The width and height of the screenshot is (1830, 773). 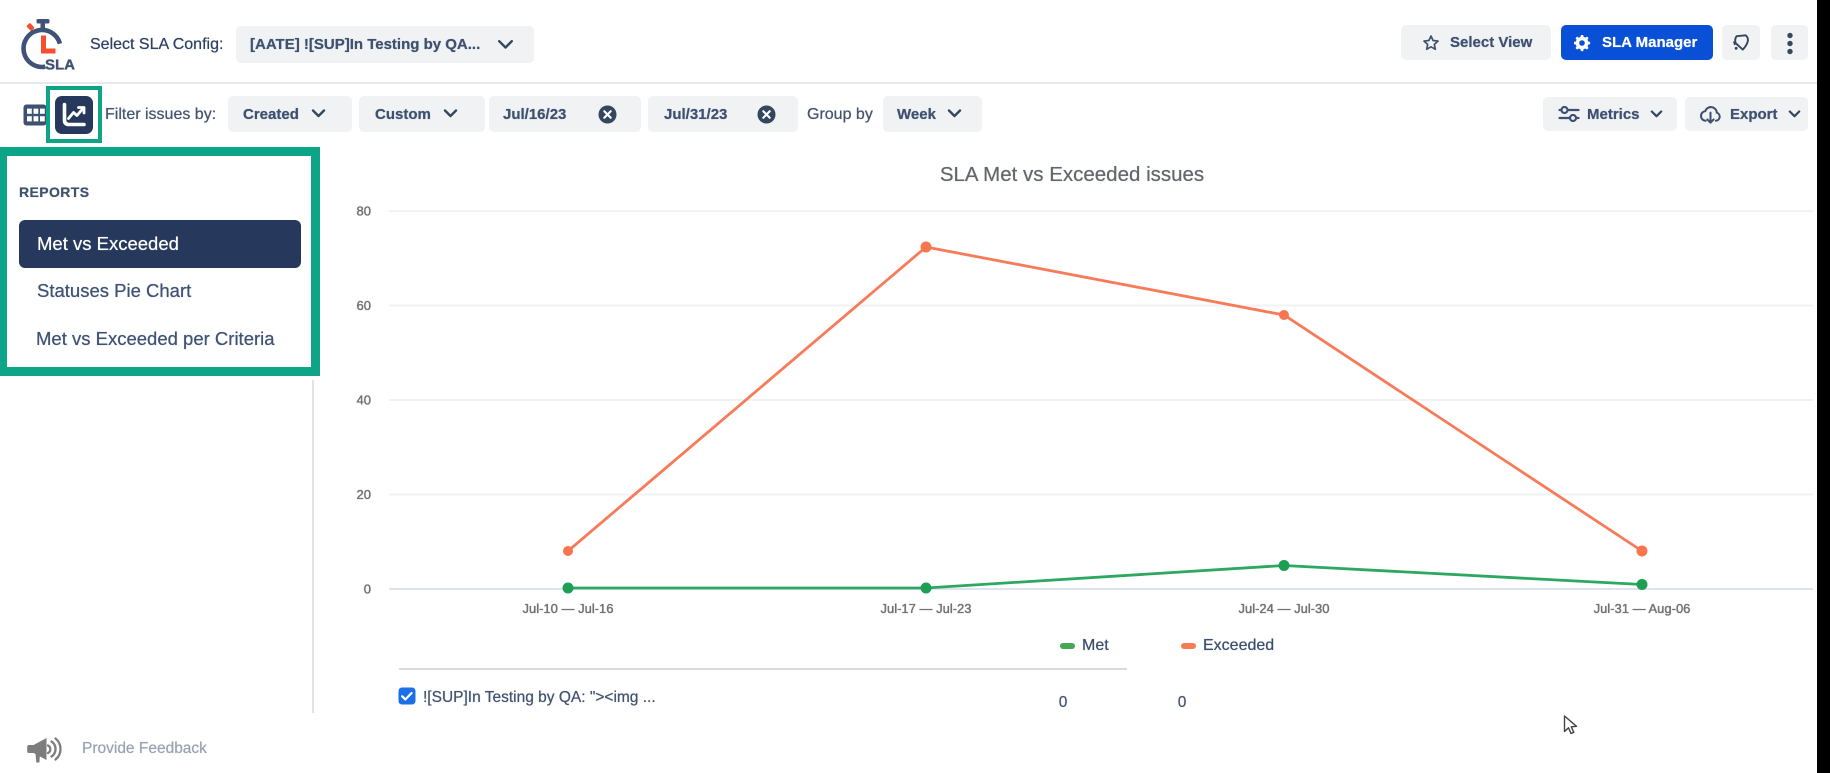 I want to click on svg-text: 20, so click(x=364, y=494).